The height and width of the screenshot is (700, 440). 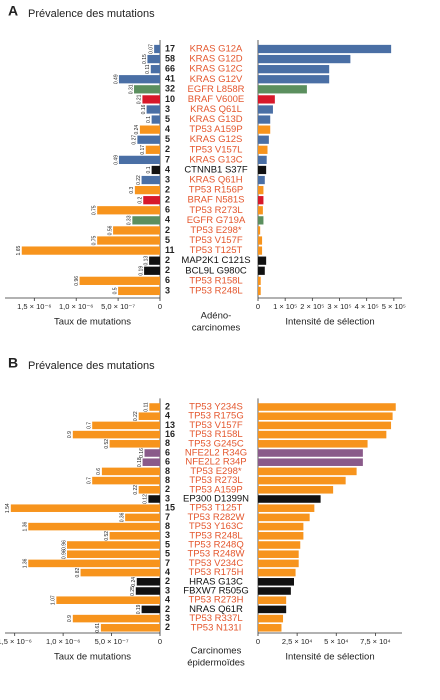 I want to click on category-label: TP53 R175H, so click(x=216, y=572).